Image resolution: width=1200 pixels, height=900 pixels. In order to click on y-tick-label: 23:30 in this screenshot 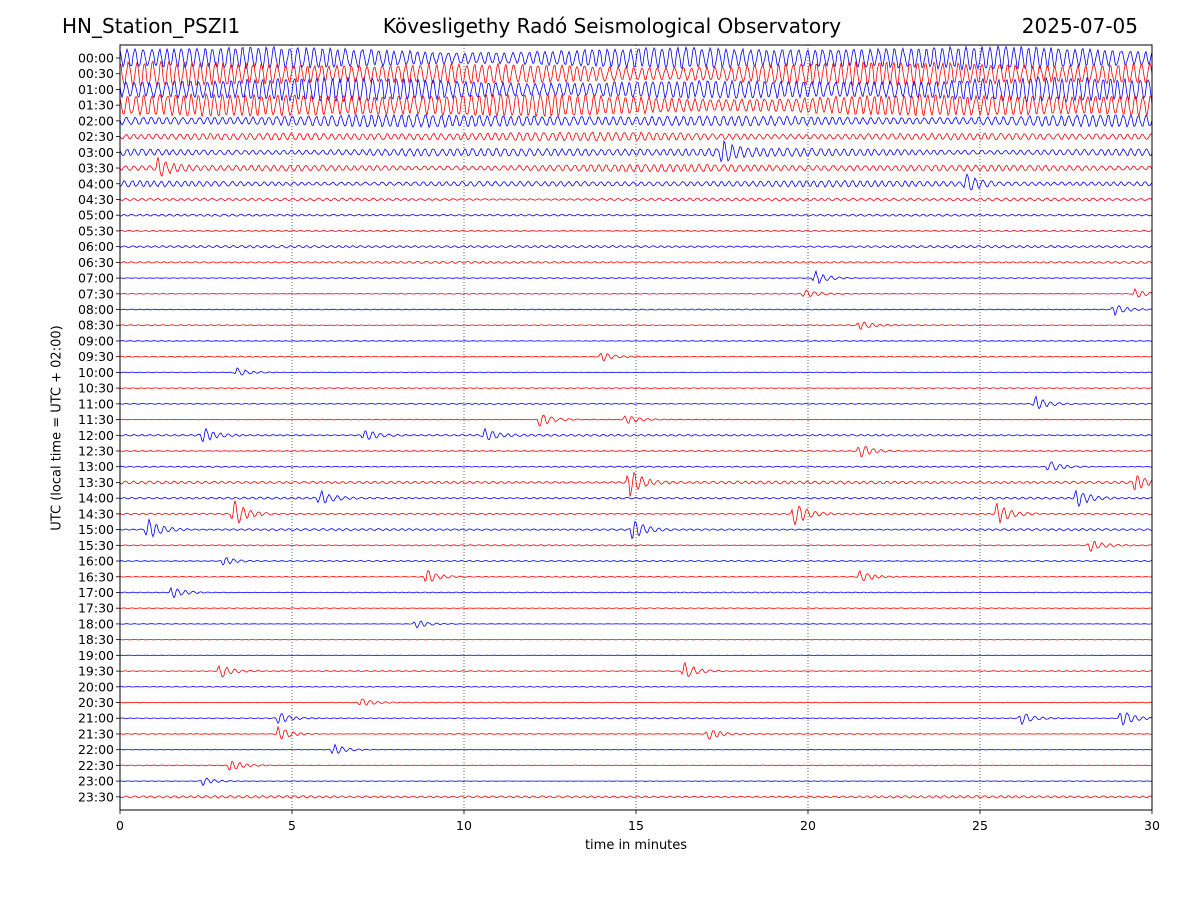, I will do `click(96, 796)`.